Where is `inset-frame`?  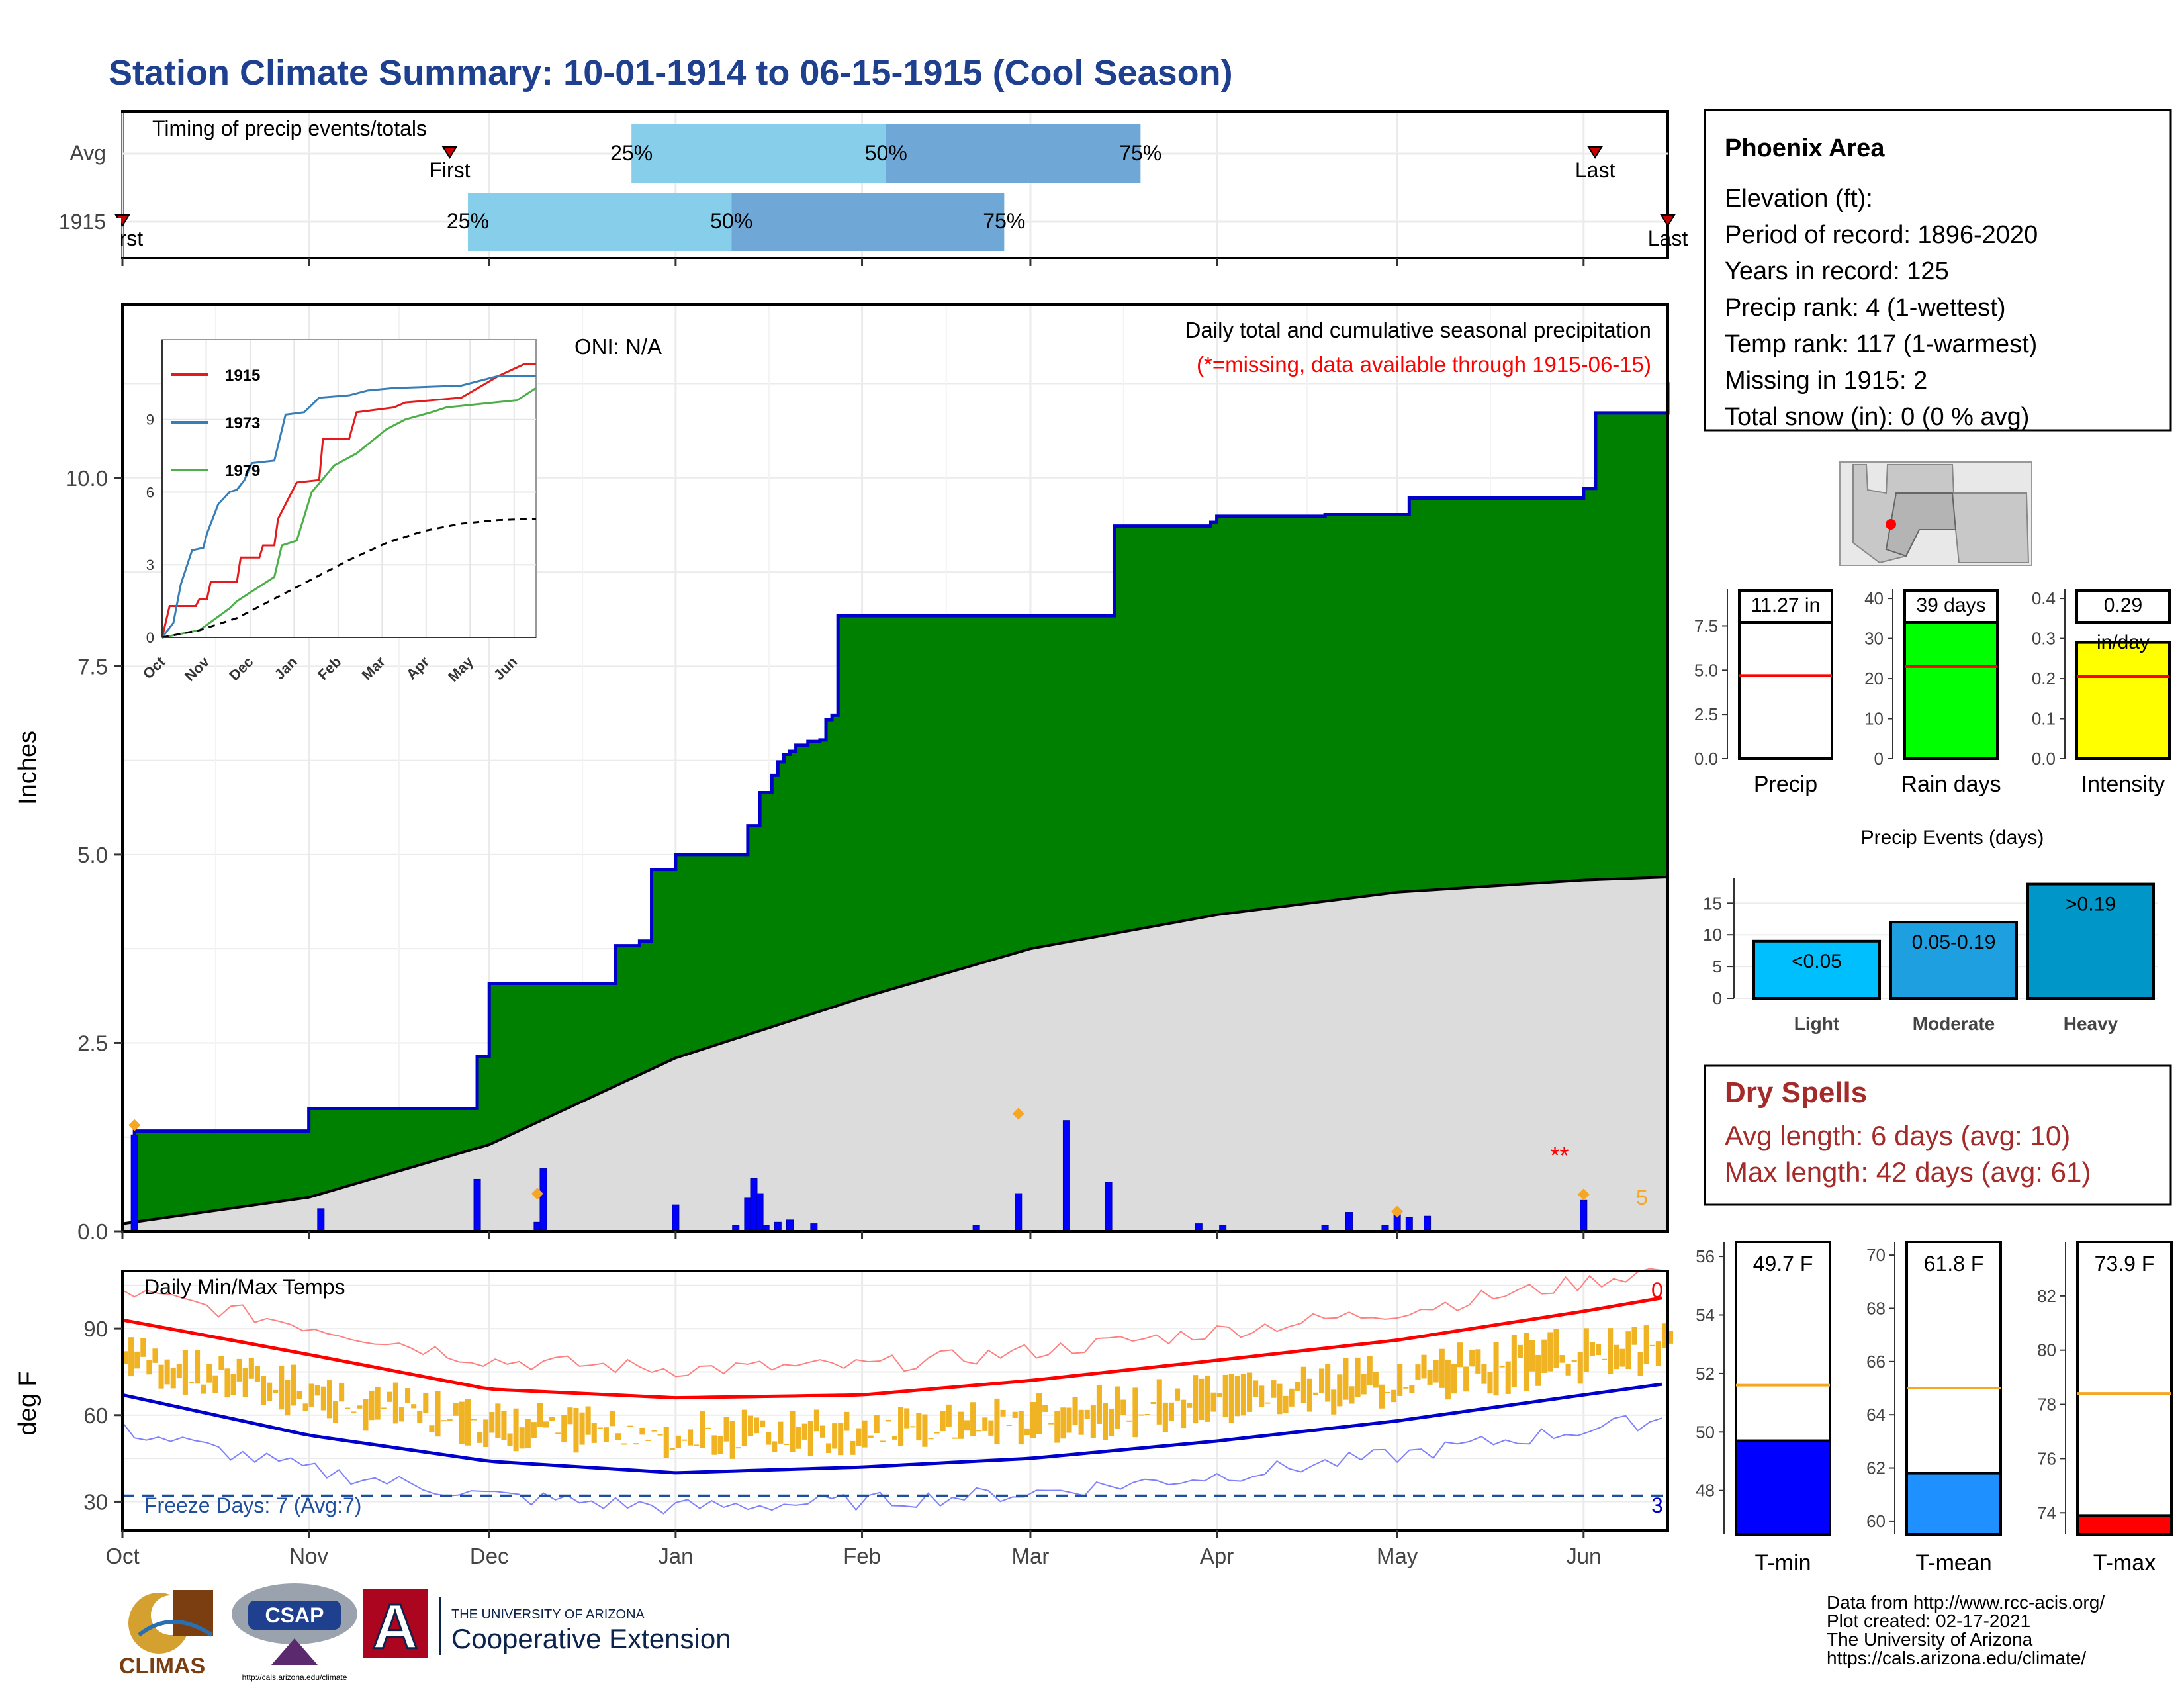
inset-frame is located at coordinates (349, 488).